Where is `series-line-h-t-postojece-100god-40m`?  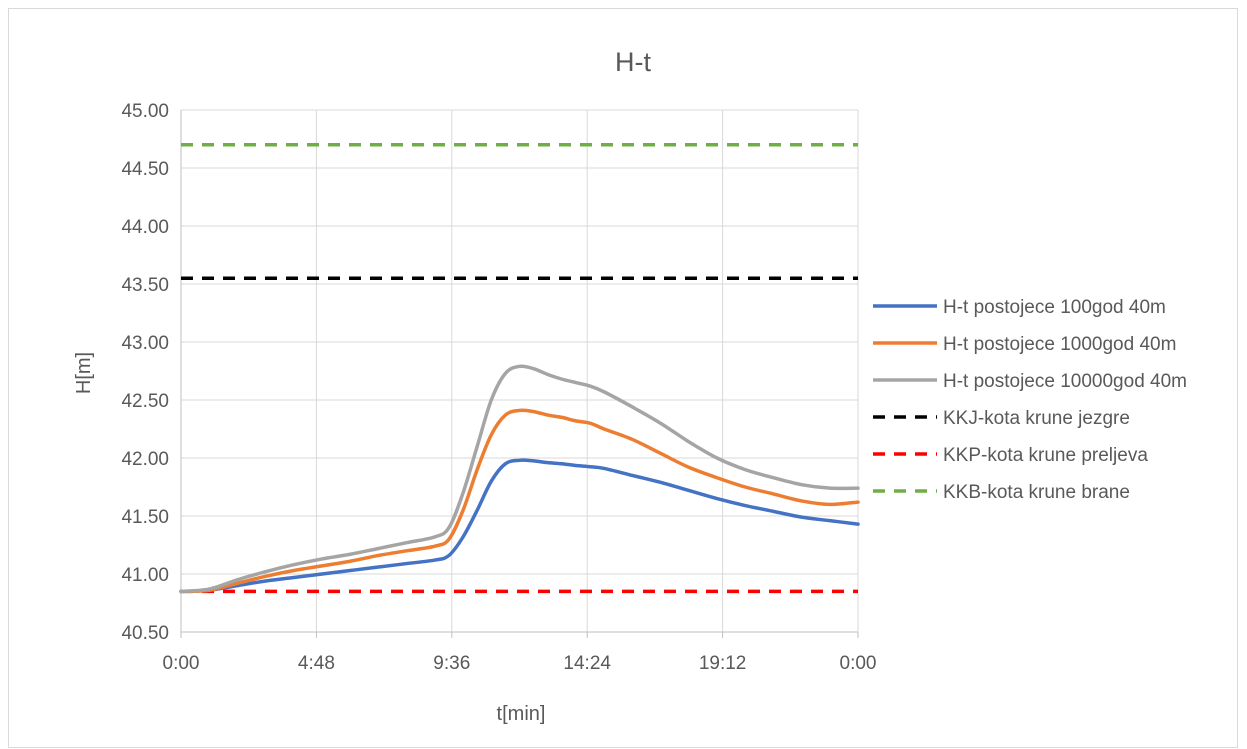
series-line-h-t-postojece-100god-40m is located at coordinates (519, 526).